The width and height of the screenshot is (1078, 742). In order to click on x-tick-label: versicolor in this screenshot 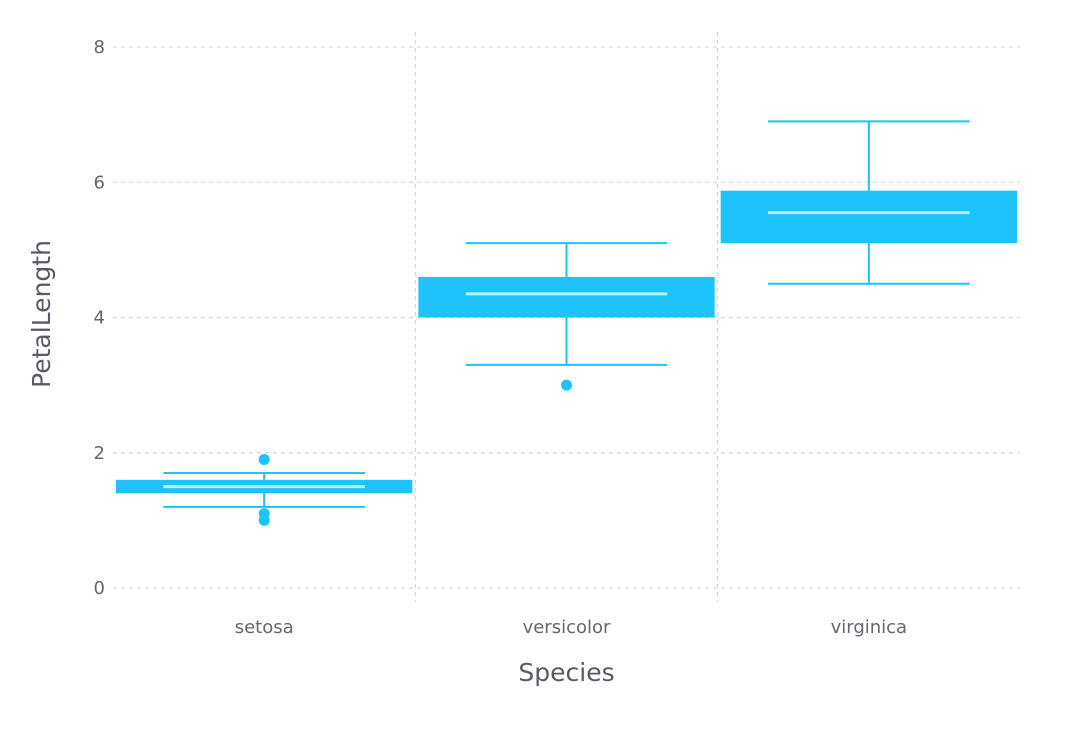, I will do `click(567, 627)`.